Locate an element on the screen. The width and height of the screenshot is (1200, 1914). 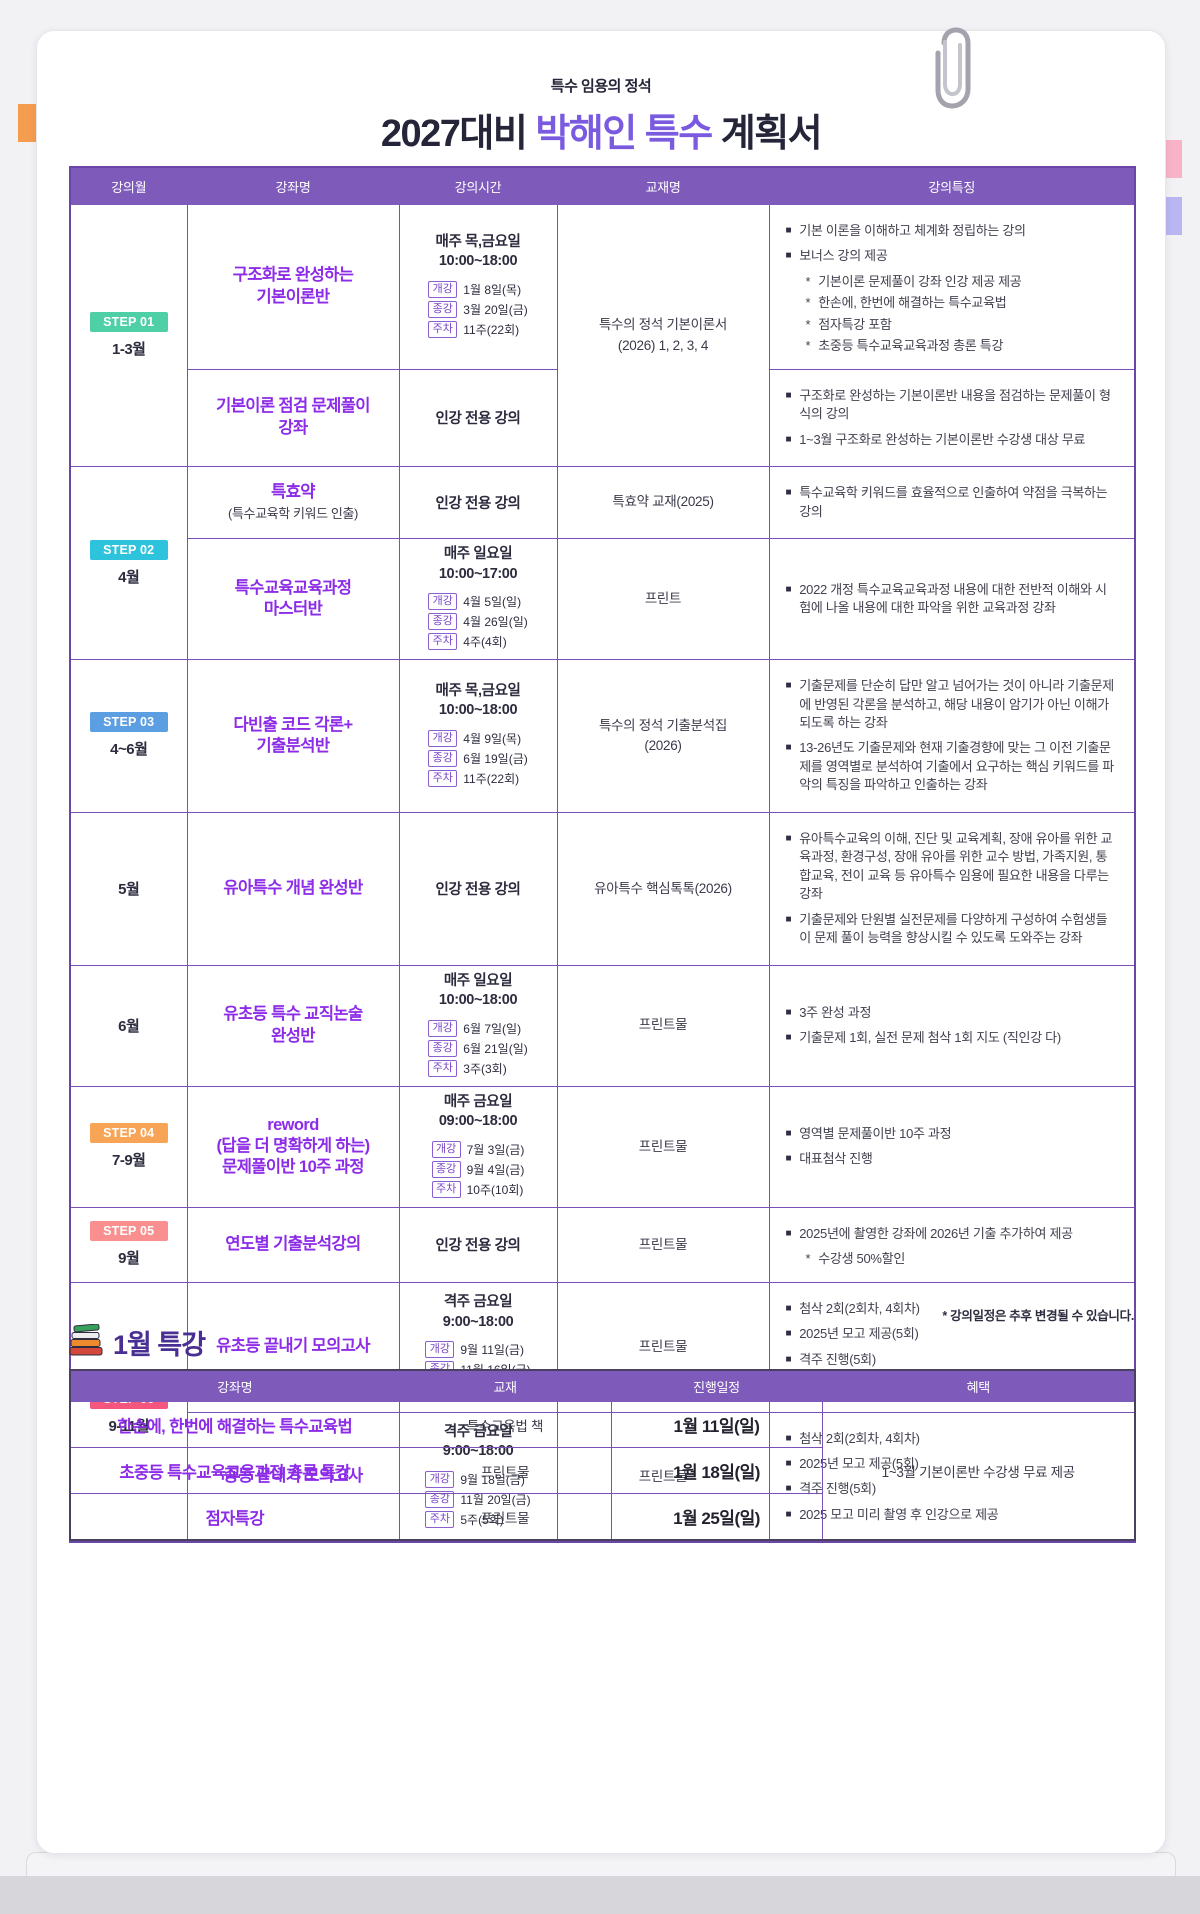
step-badge: STEP 04 is located at coordinates (128, 1133).